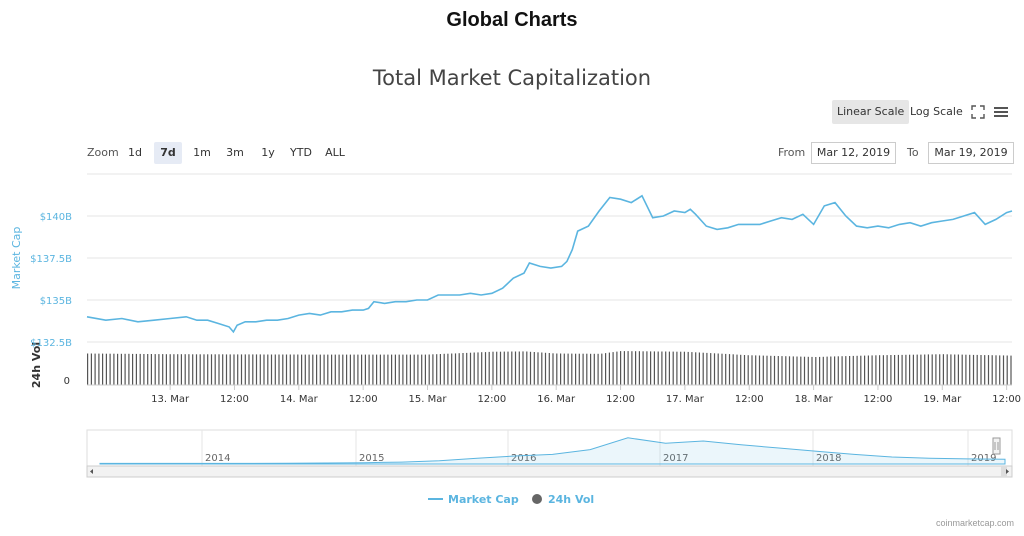 The height and width of the screenshot is (536, 1024). Describe the element at coordinates (428, 399) in the screenshot. I see `x-tick-label: 15. Mar` at that location.